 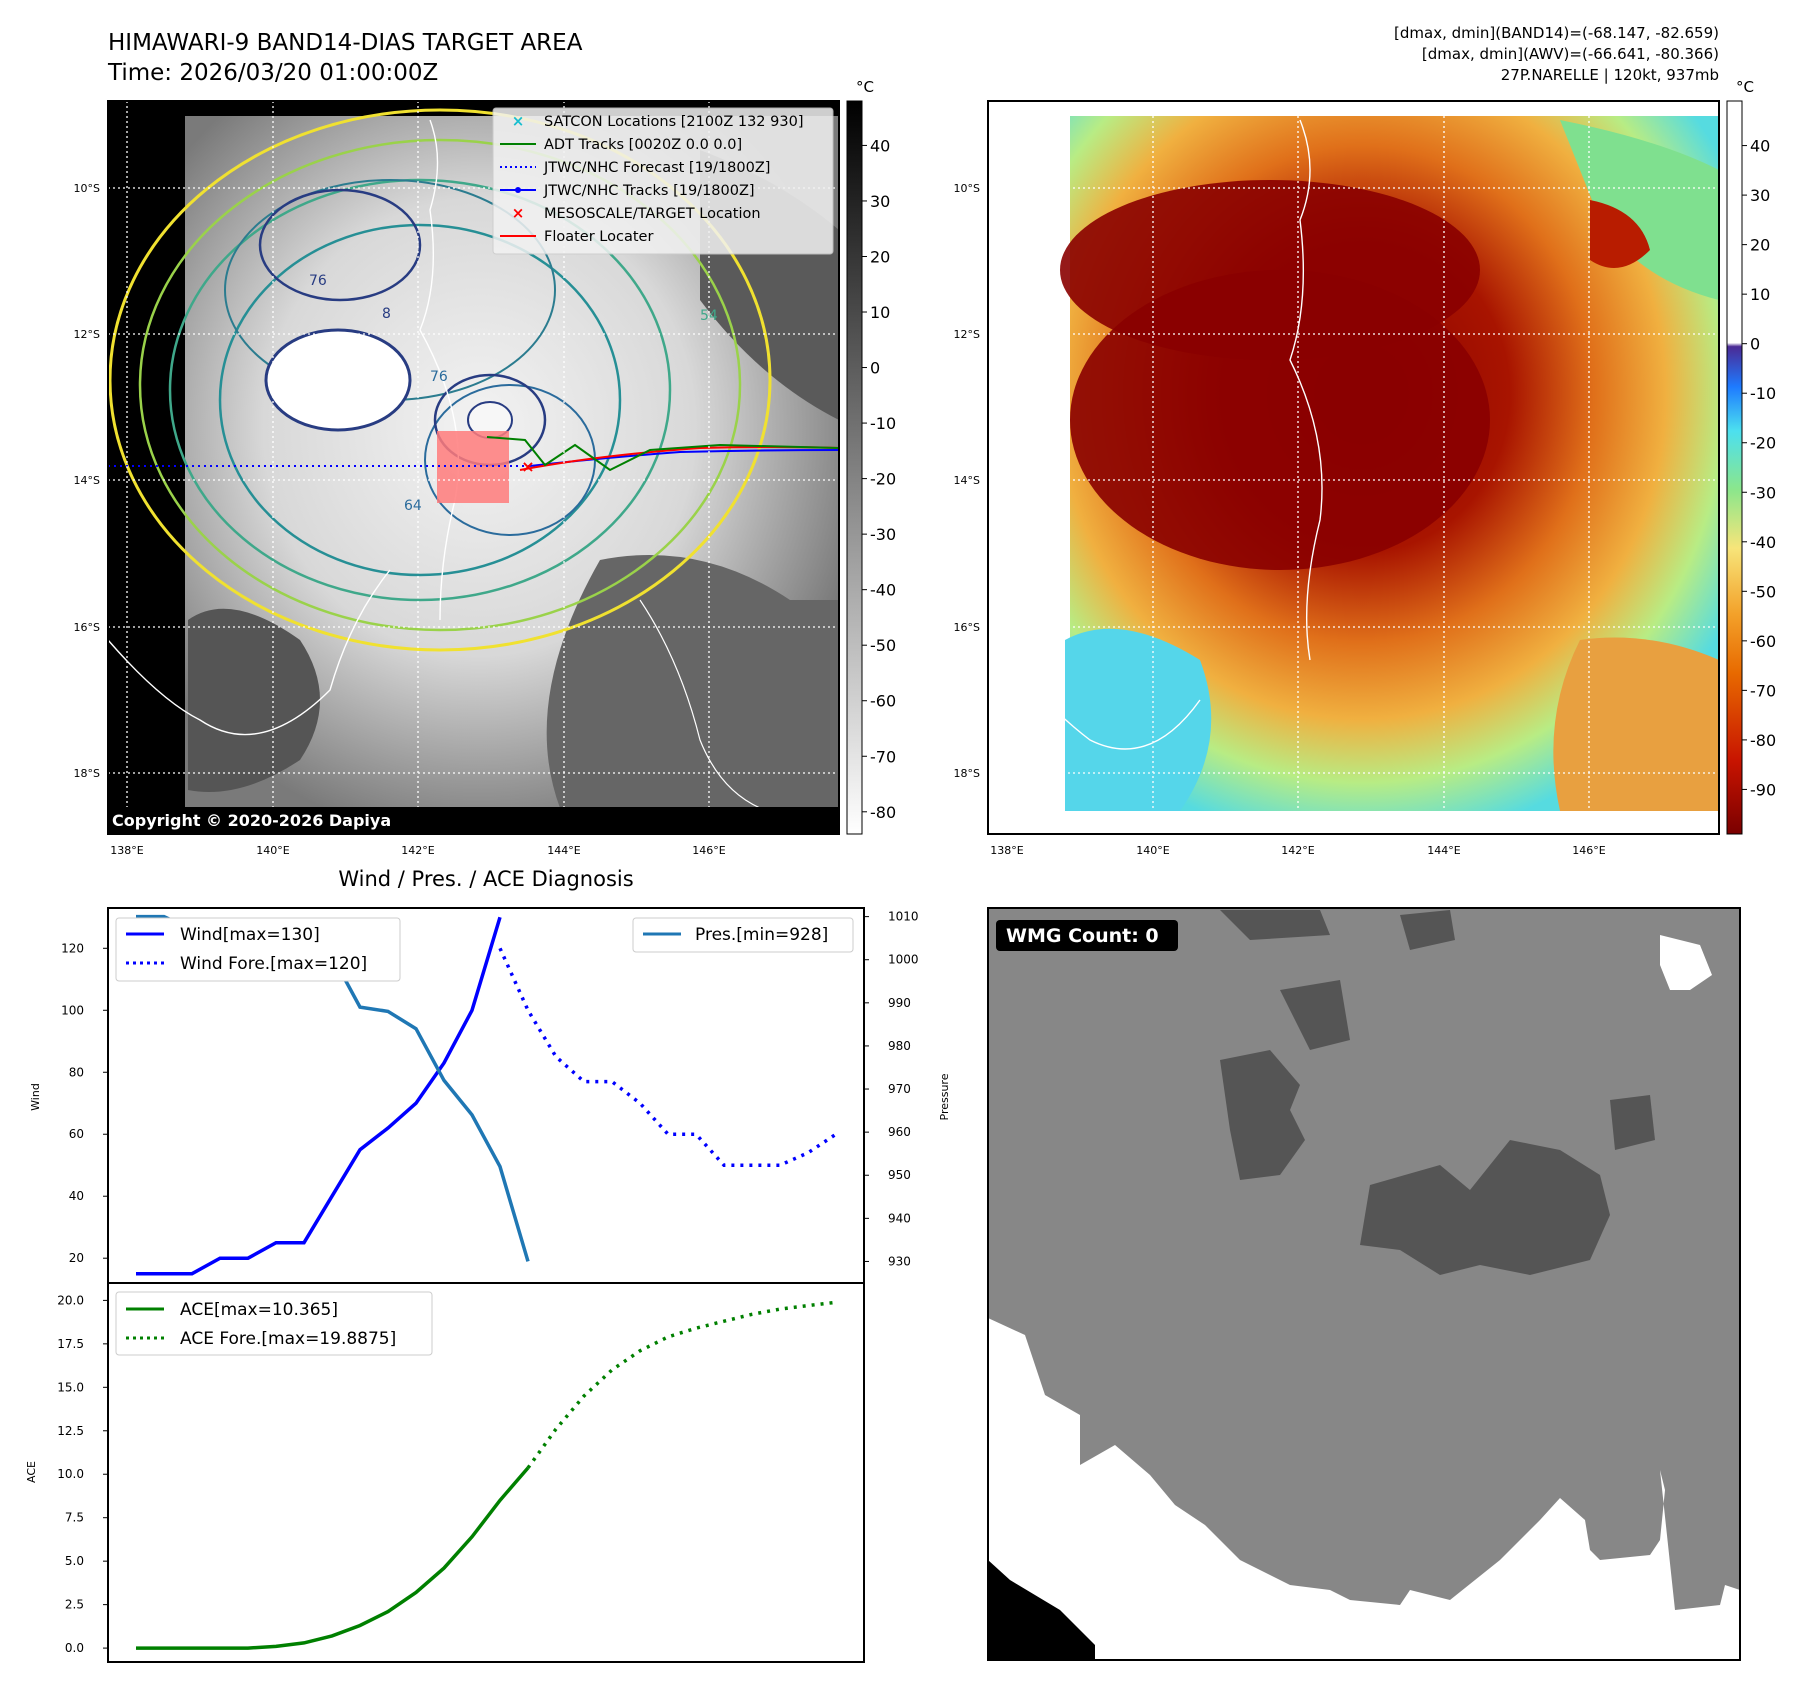 I want to click on pressure-legend: Pres.[min=928], so click(x=743, y=935).